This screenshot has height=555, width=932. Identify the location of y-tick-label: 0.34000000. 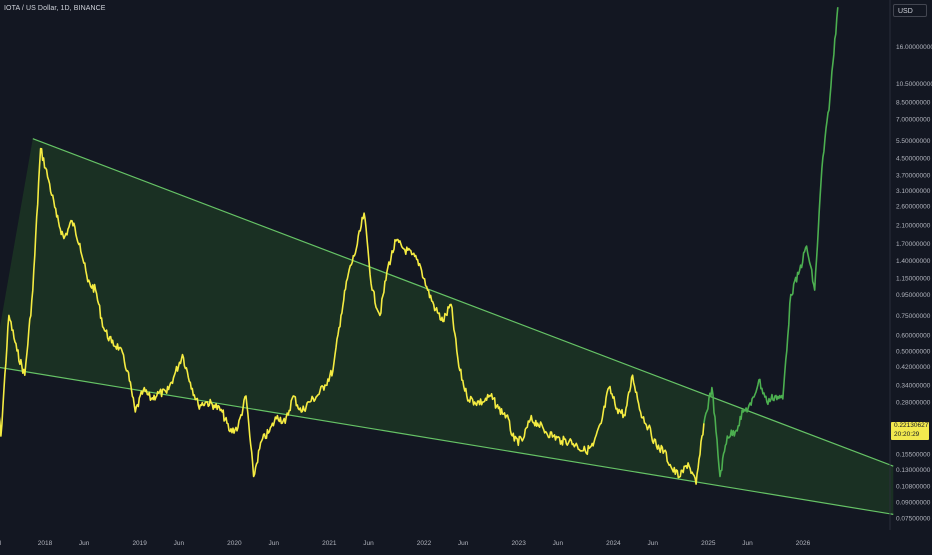
(913, 385).